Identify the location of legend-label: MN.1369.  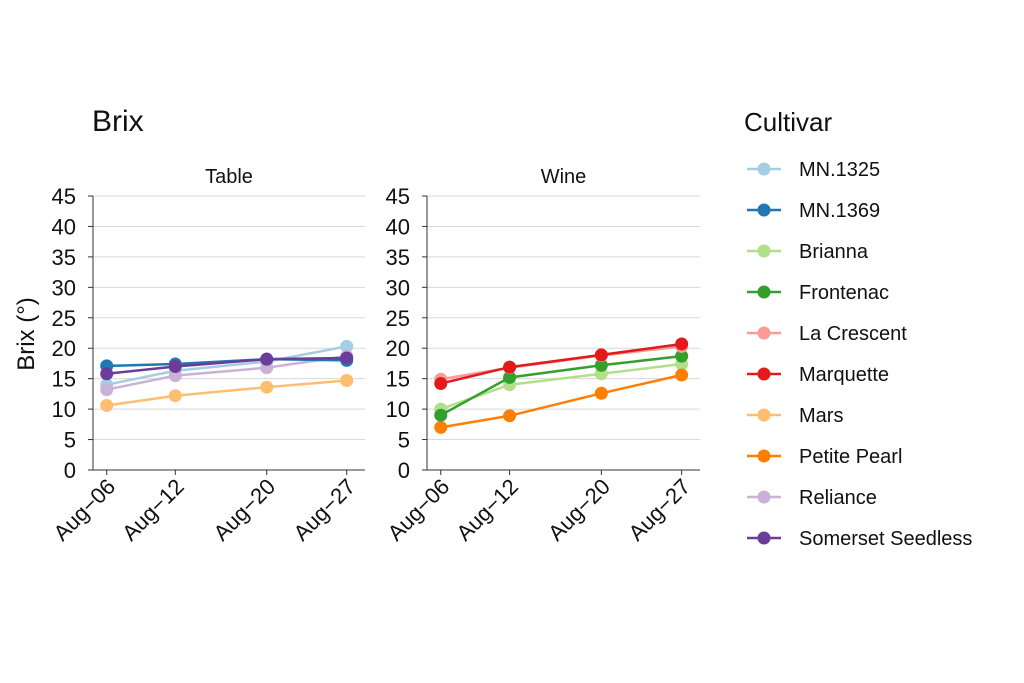
(839, 211).